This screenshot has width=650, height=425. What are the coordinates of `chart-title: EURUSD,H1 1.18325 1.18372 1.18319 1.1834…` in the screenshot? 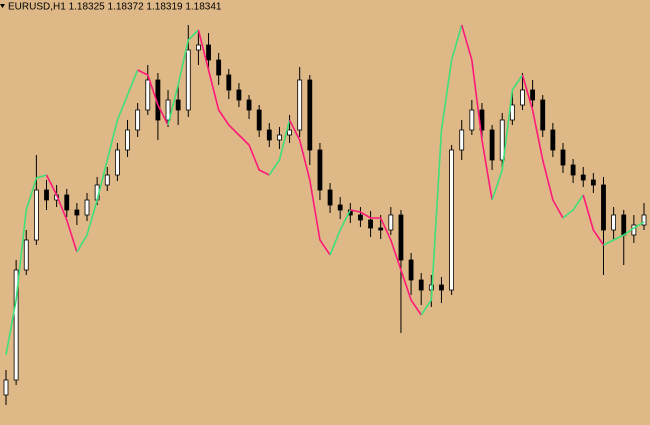 It's located at (115, 7).